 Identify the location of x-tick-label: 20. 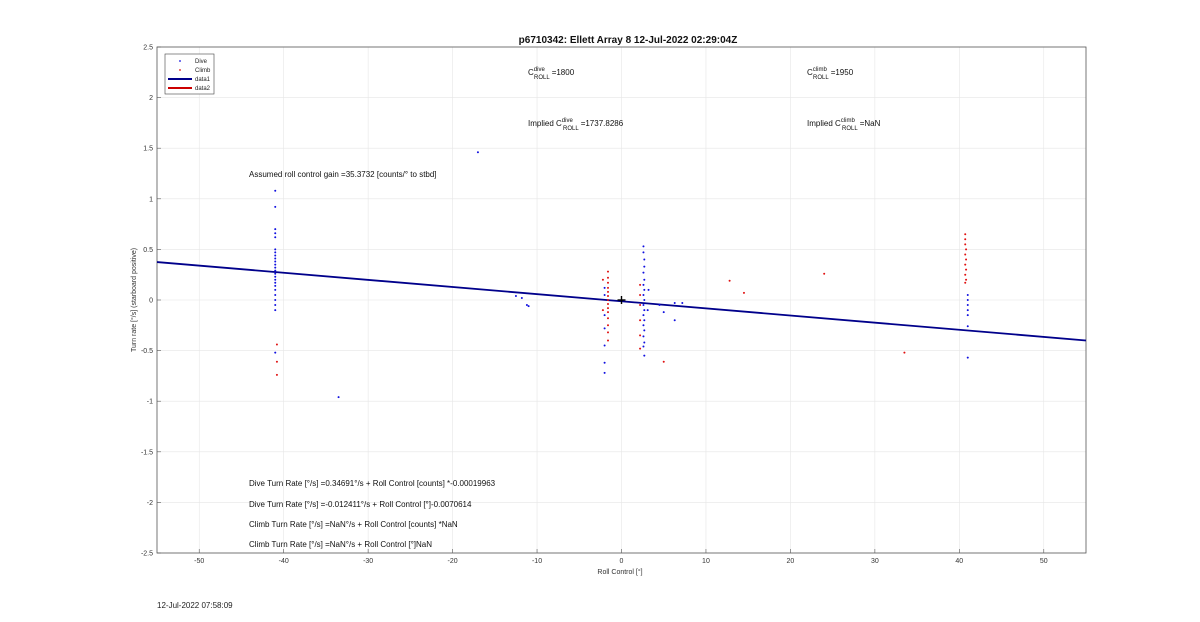
(791, 561).